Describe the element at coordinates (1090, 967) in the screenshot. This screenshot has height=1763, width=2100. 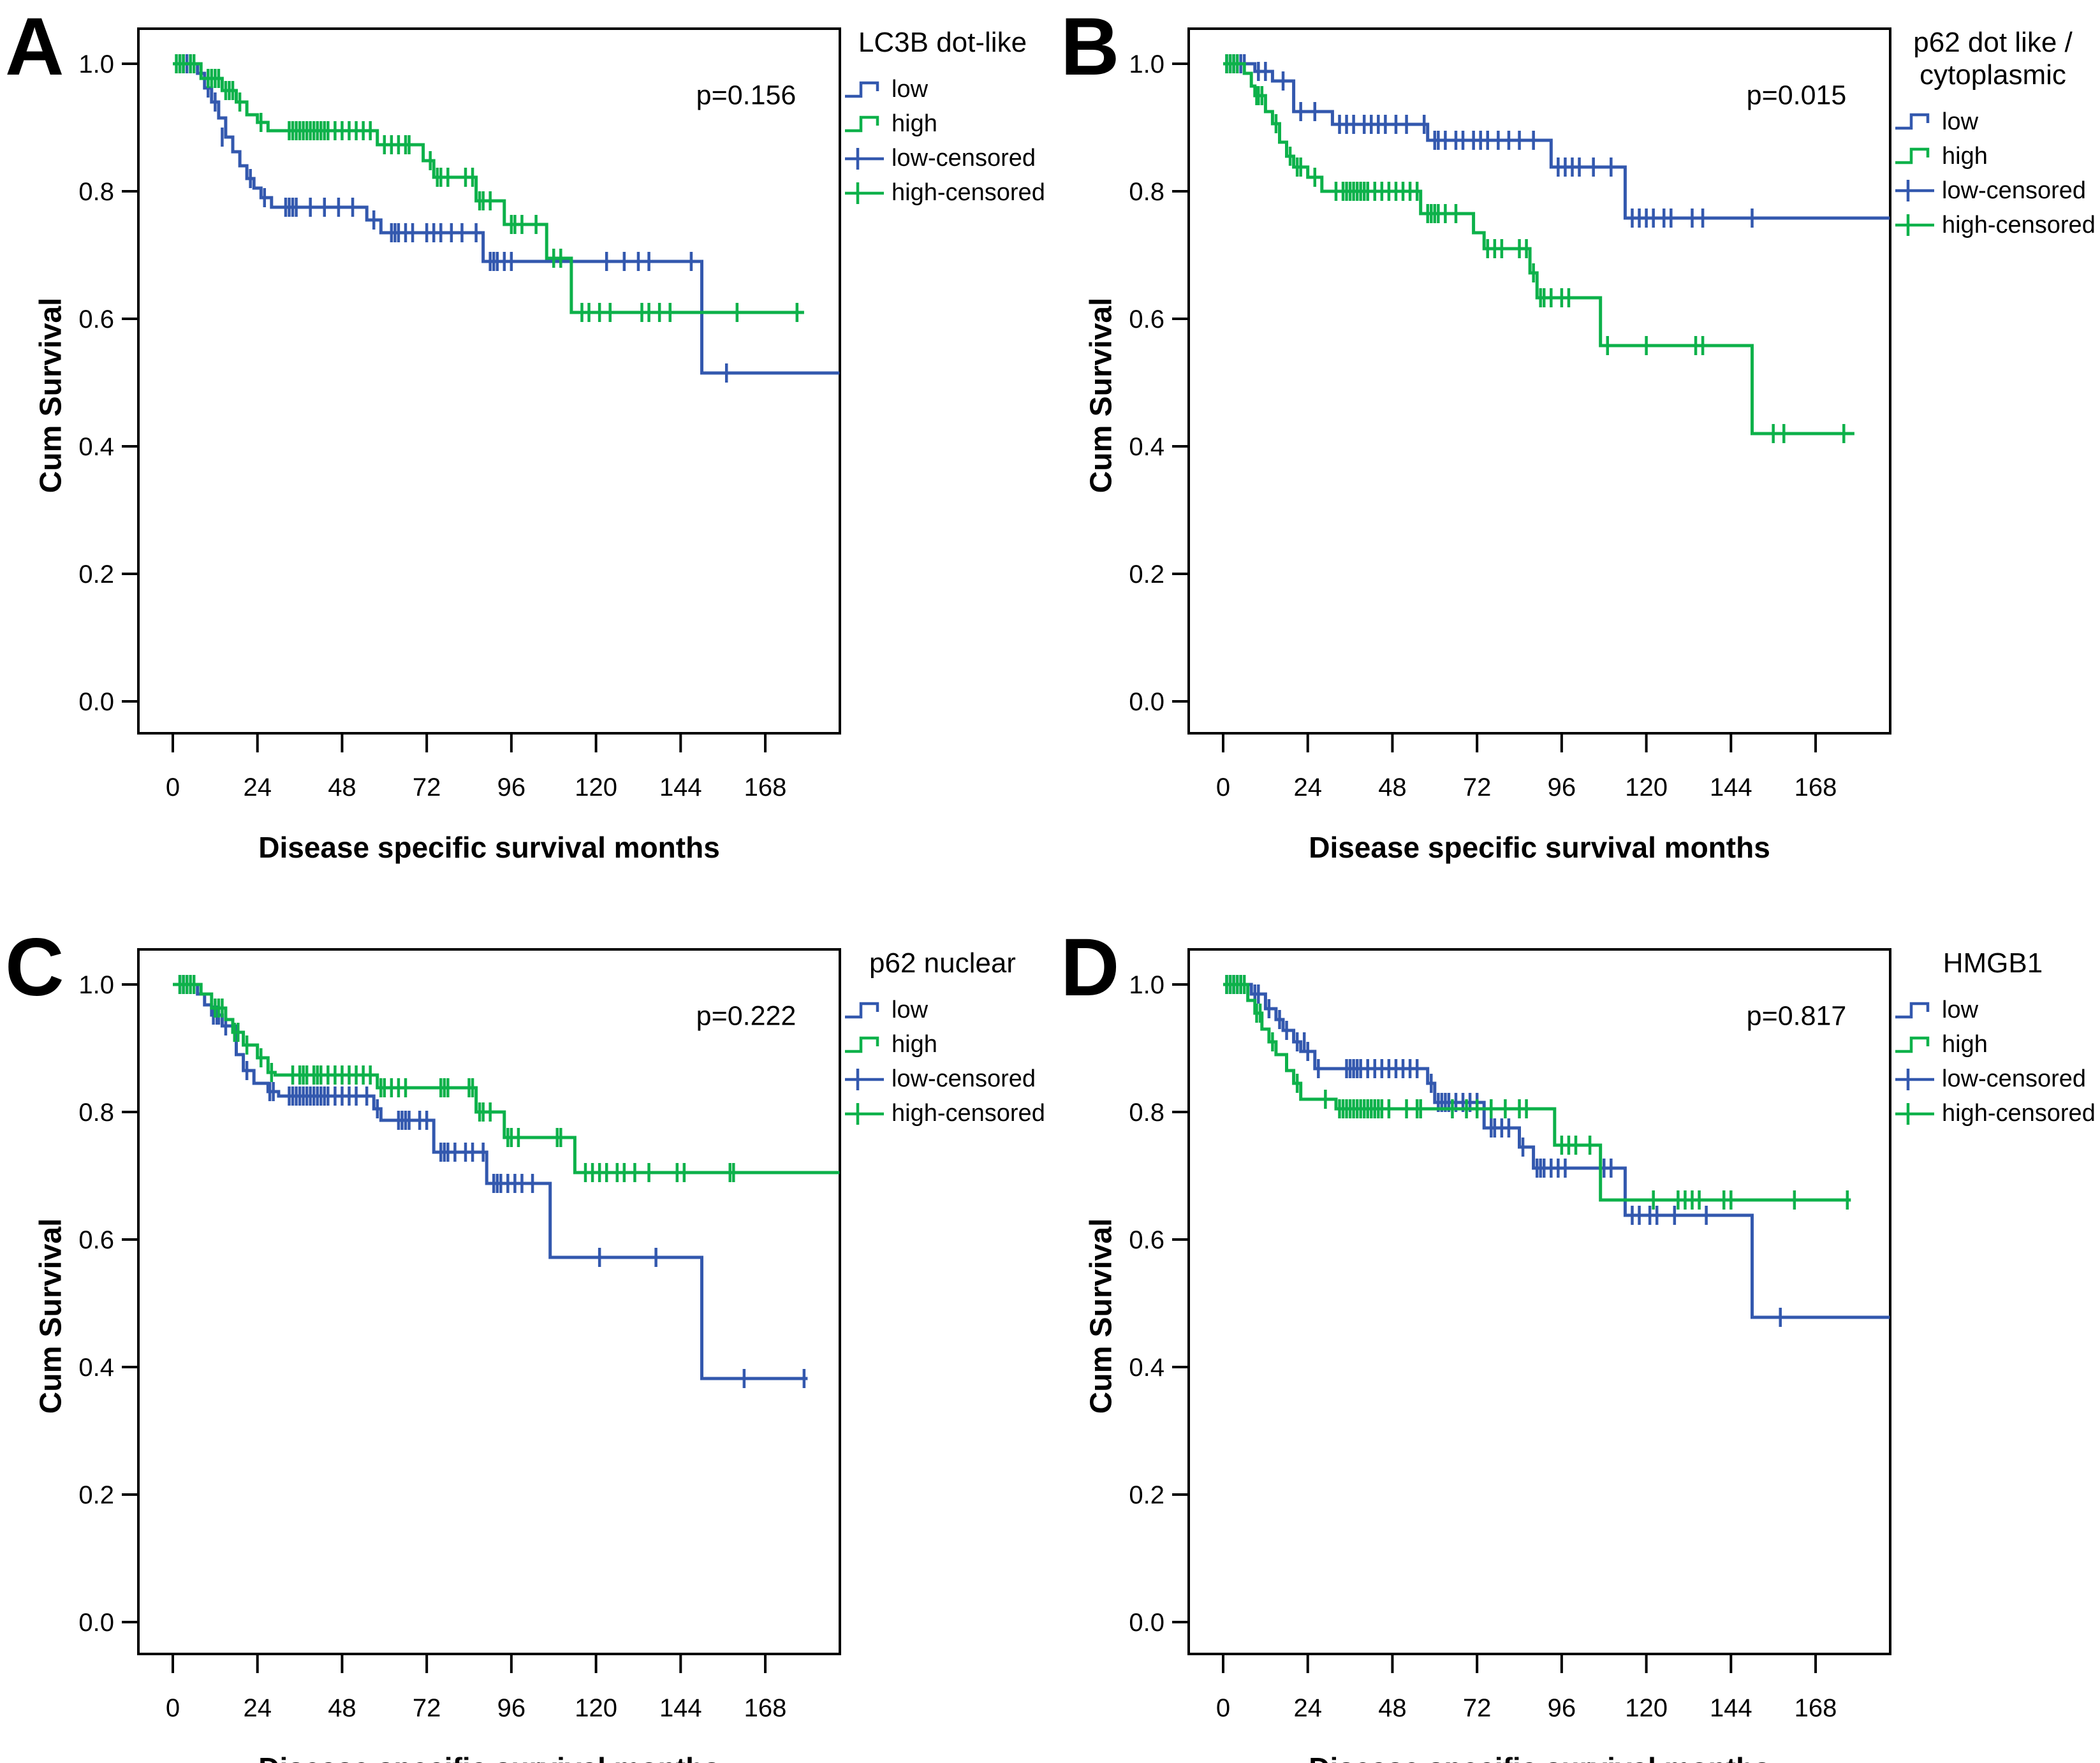
I see `panel-letter: D` at that location.